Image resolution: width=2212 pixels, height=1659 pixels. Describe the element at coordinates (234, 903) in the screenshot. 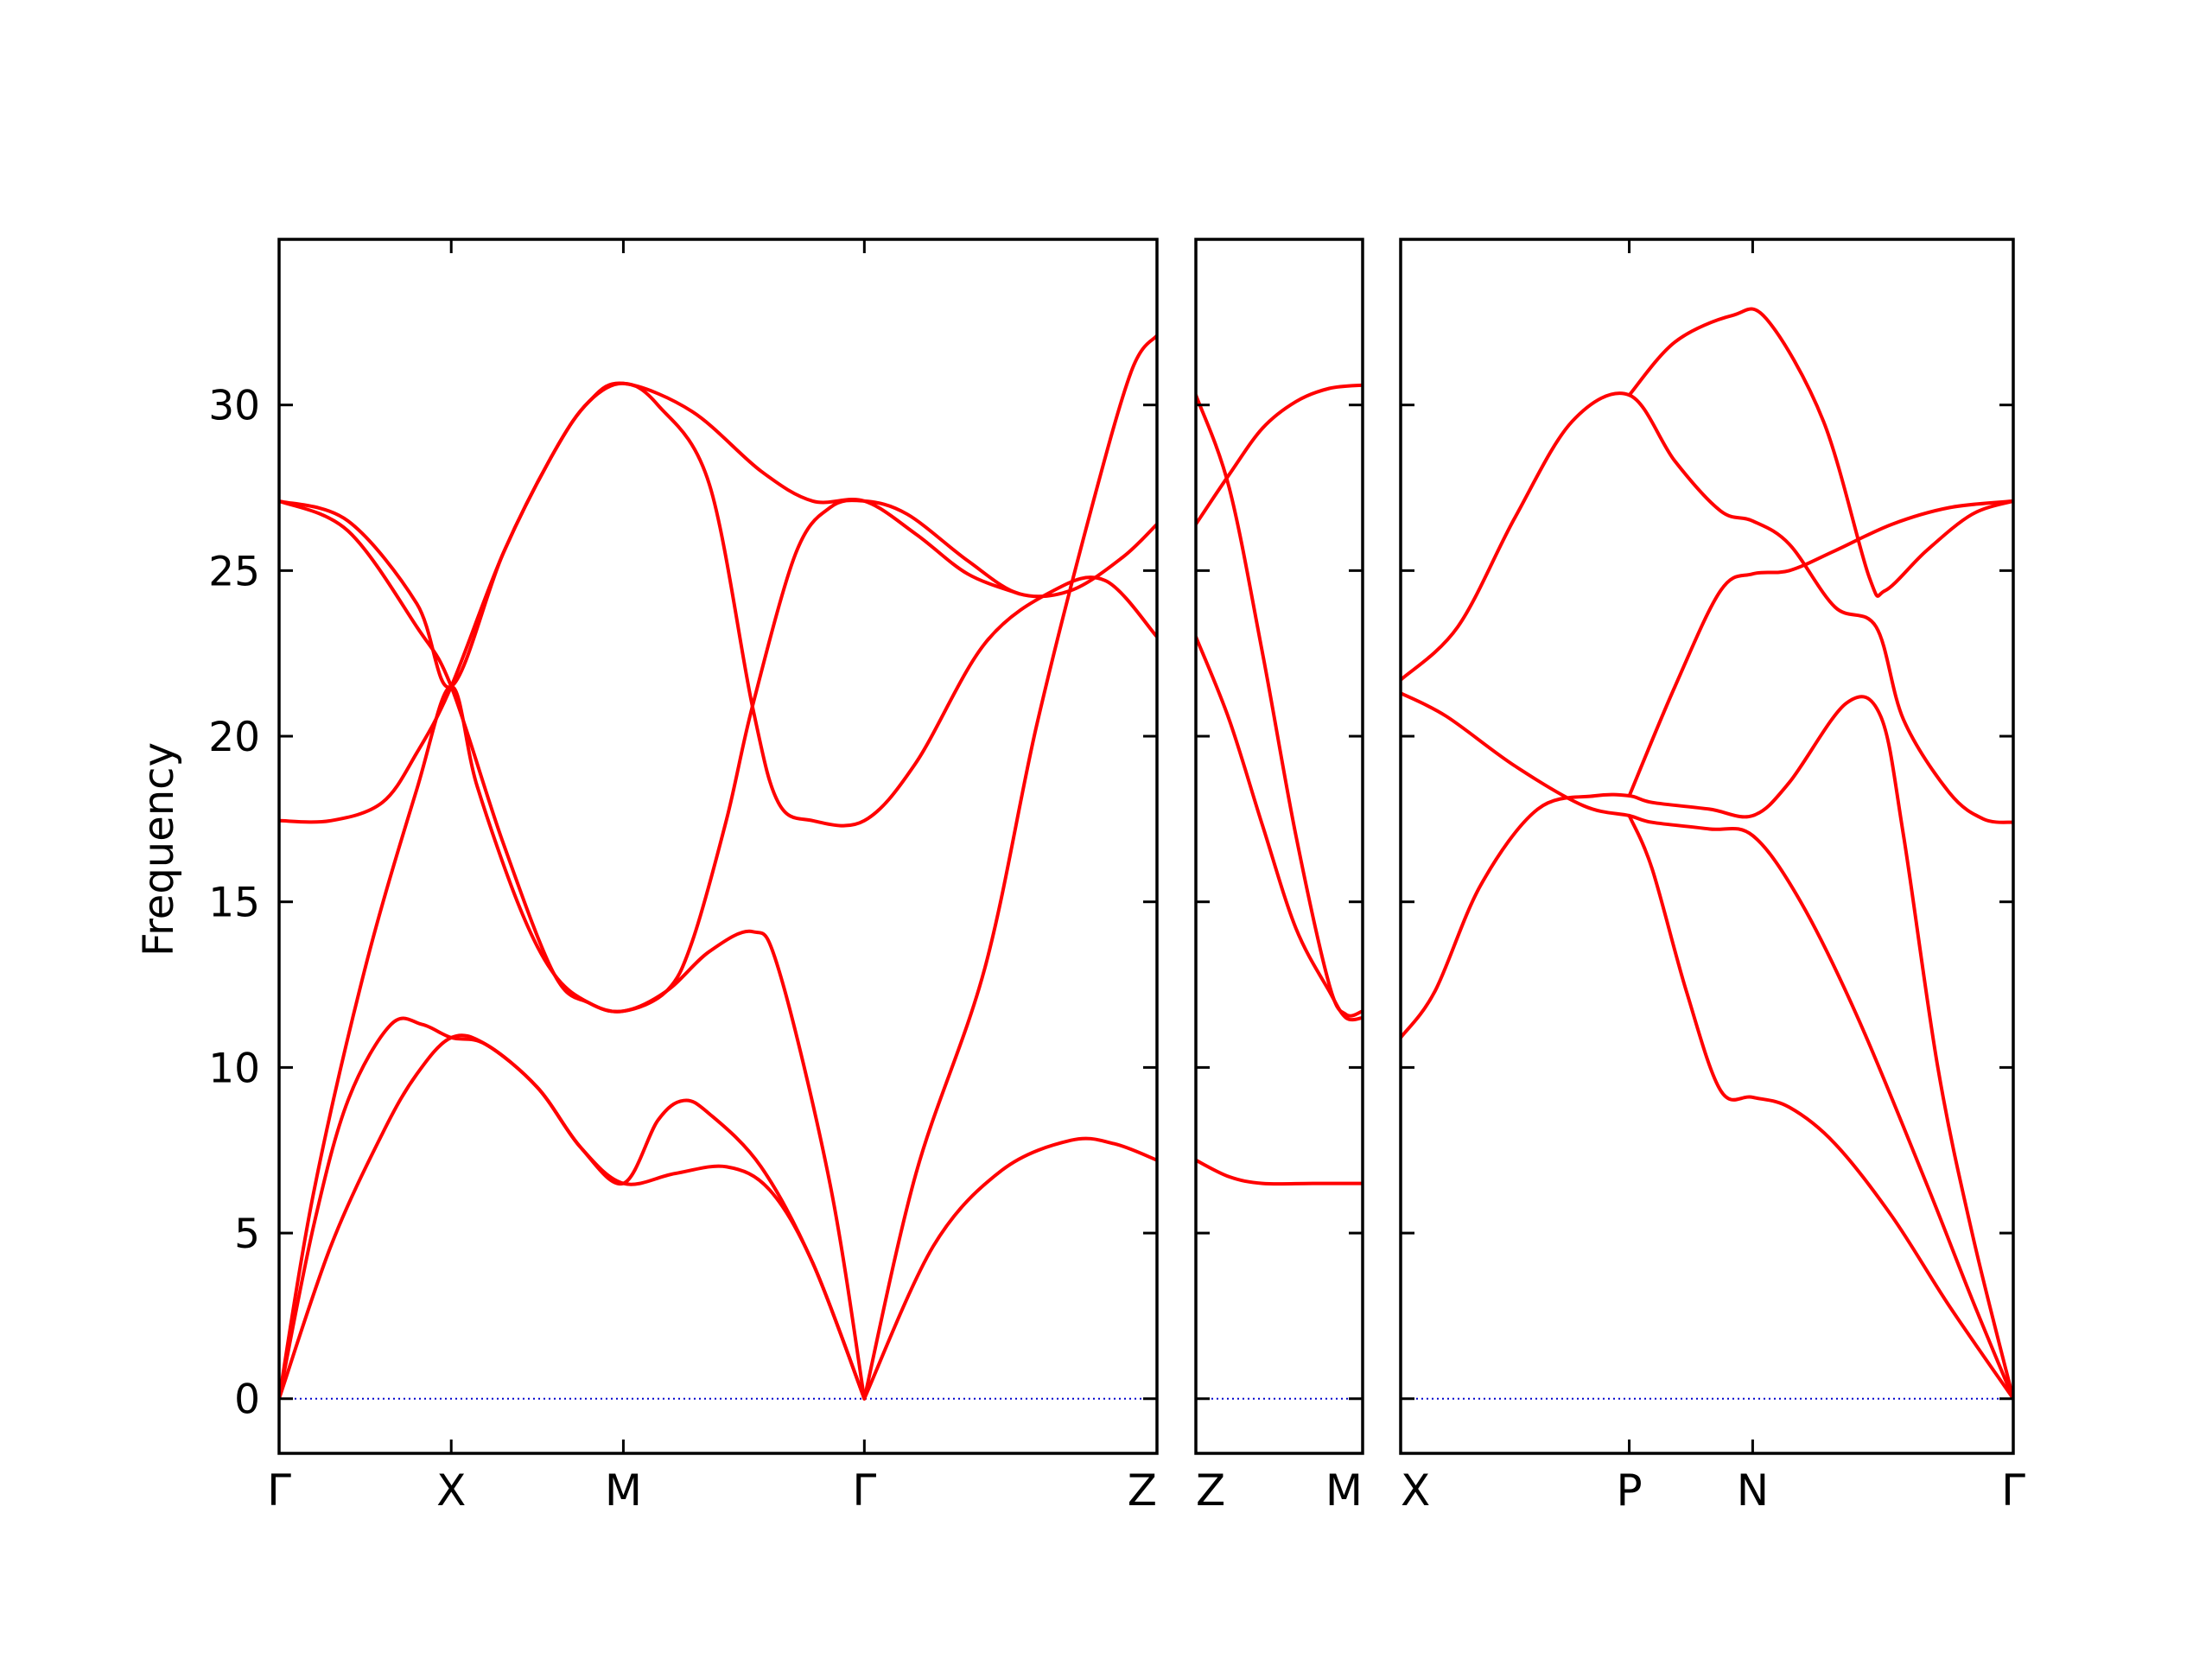

I see `y-tick-label: 15` at that location.